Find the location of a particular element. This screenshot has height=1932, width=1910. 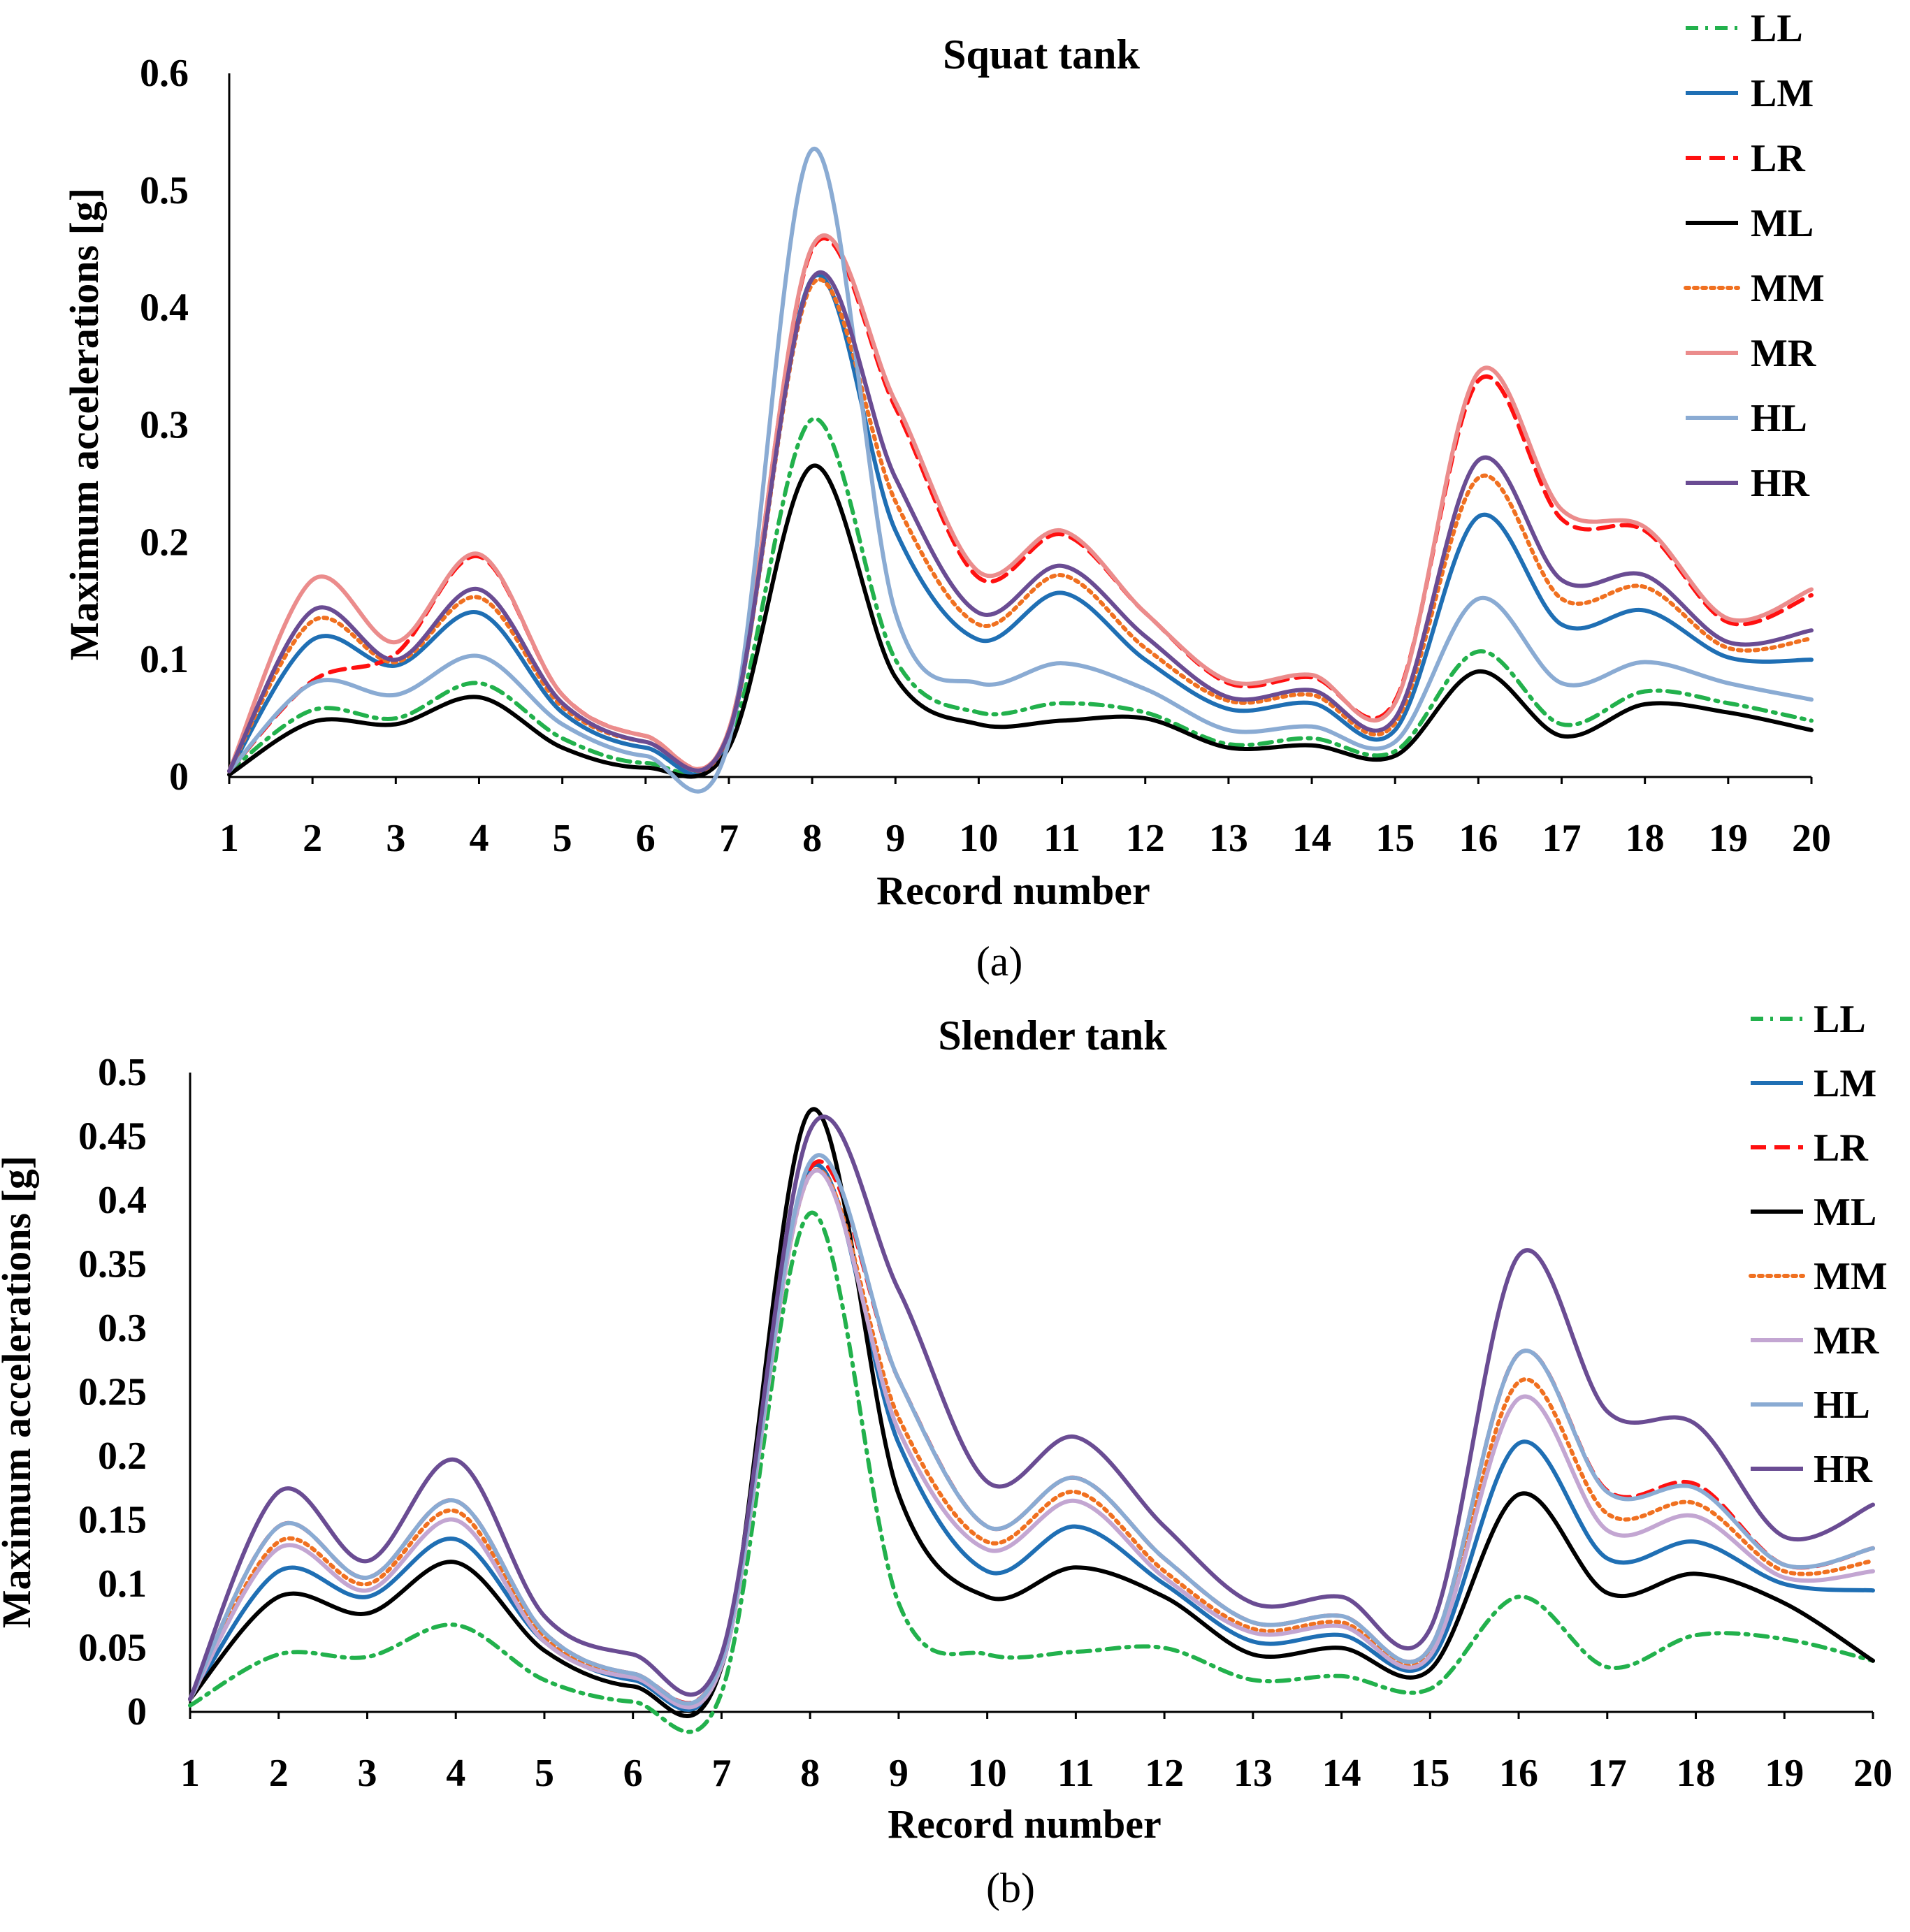

panel-label: (a) is located at coordinates (999, 961).